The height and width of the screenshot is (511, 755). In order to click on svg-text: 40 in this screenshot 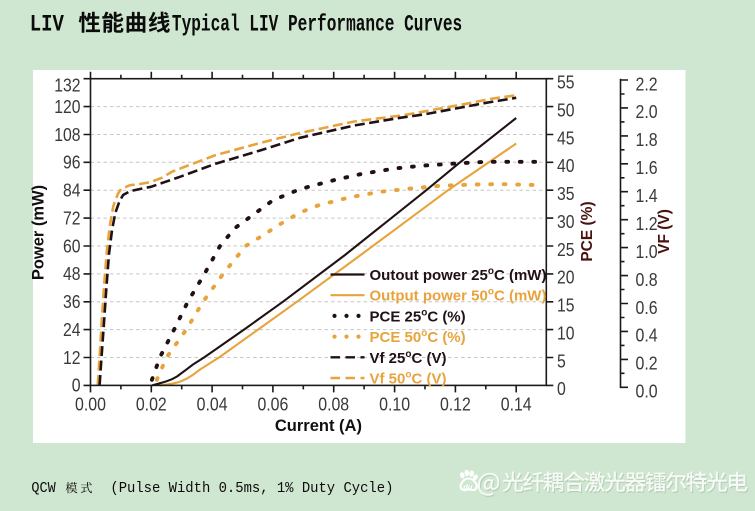, I will do `click(566, 166)`.